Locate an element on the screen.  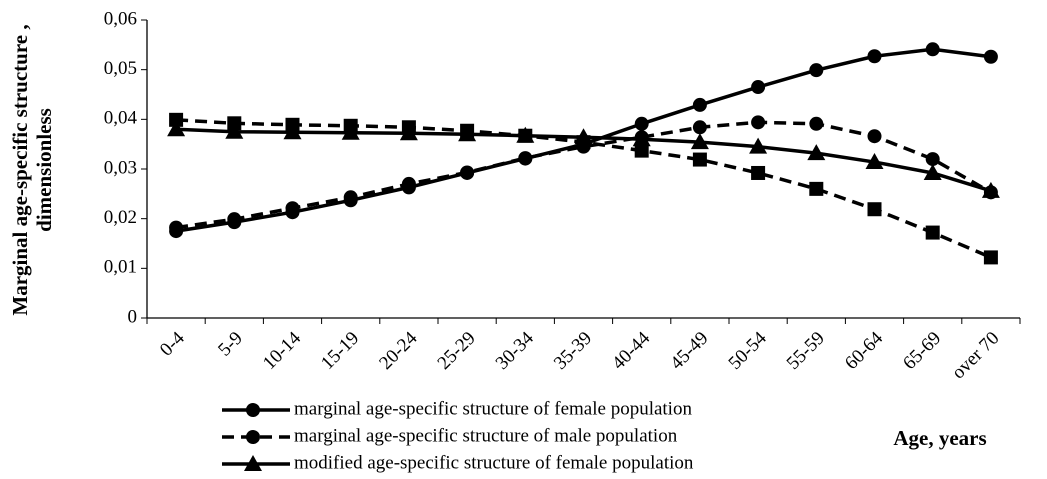
x-tick-label: 60-64 is located at coordinates (864, 350).